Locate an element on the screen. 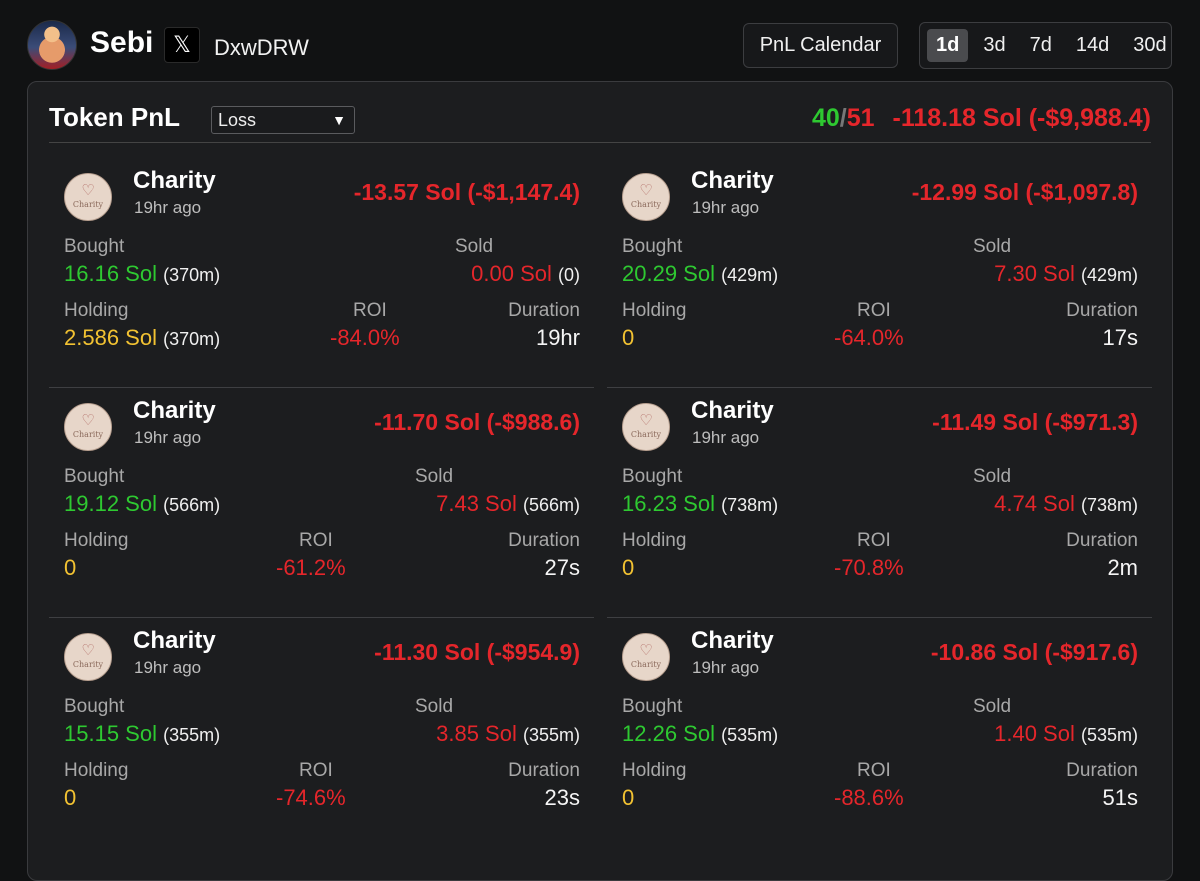 This screenshot has width=1200, height=881. sold-time: (0) is located at coordinates (569, 275).